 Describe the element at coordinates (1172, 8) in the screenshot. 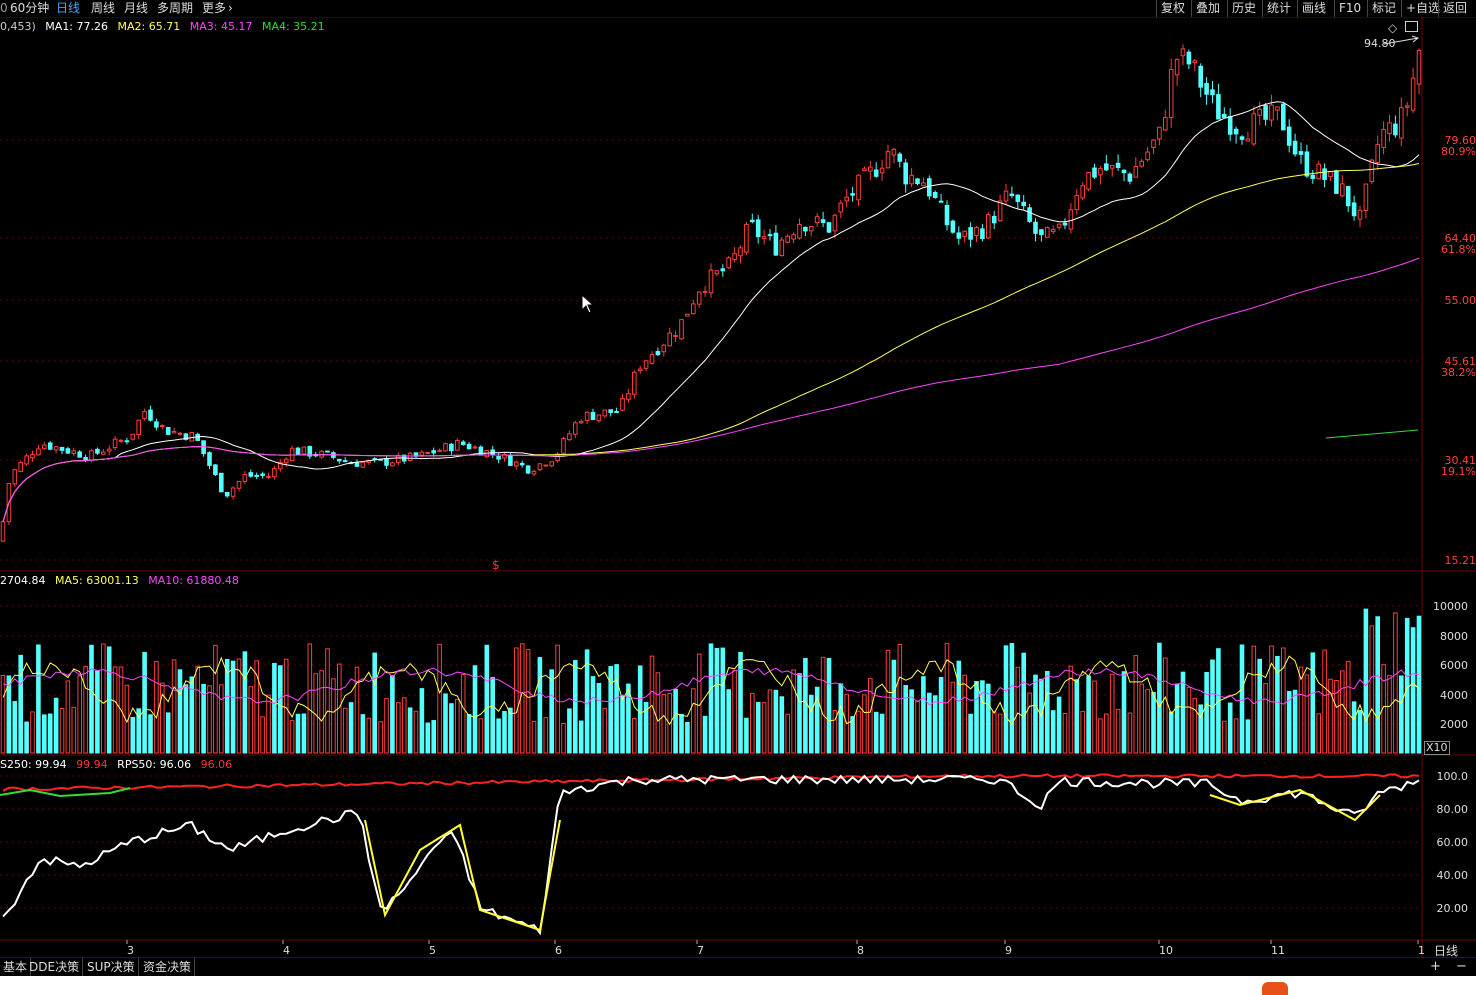

I see `button-restore-rights: 复权` at that location.